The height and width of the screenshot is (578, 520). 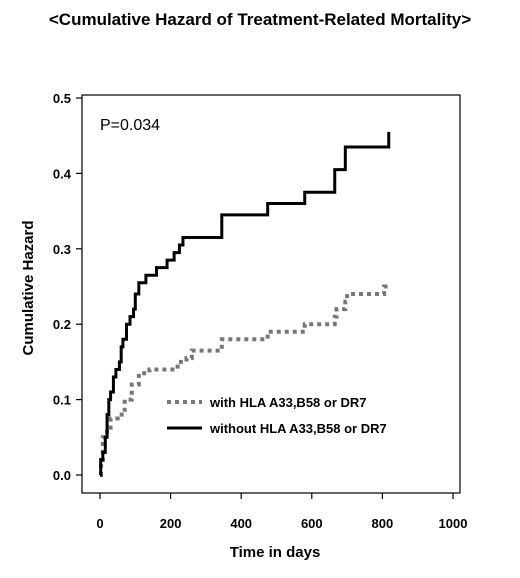 I want to click on x-axis: 0 200 400 600 800 1000, so click(x=281, y=512).